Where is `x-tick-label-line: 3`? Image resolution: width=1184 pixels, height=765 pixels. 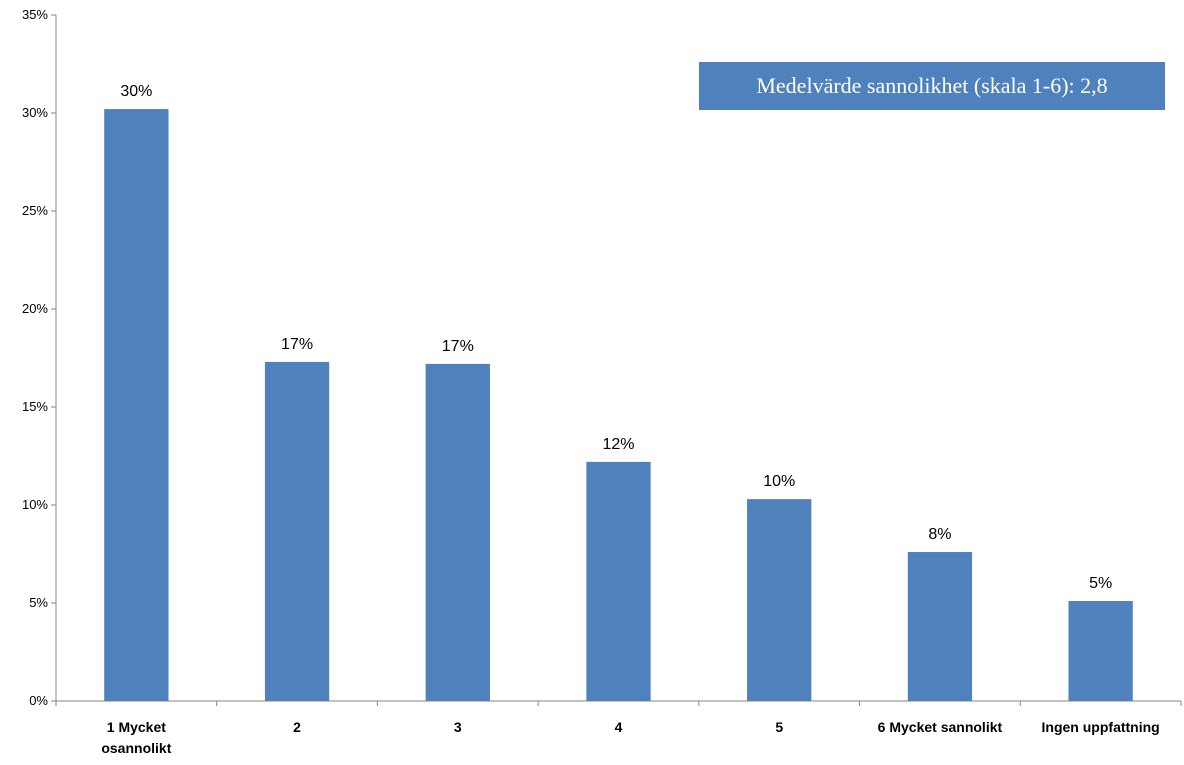 x-tick-label-line: 3 is located at coordinates (458, 727).